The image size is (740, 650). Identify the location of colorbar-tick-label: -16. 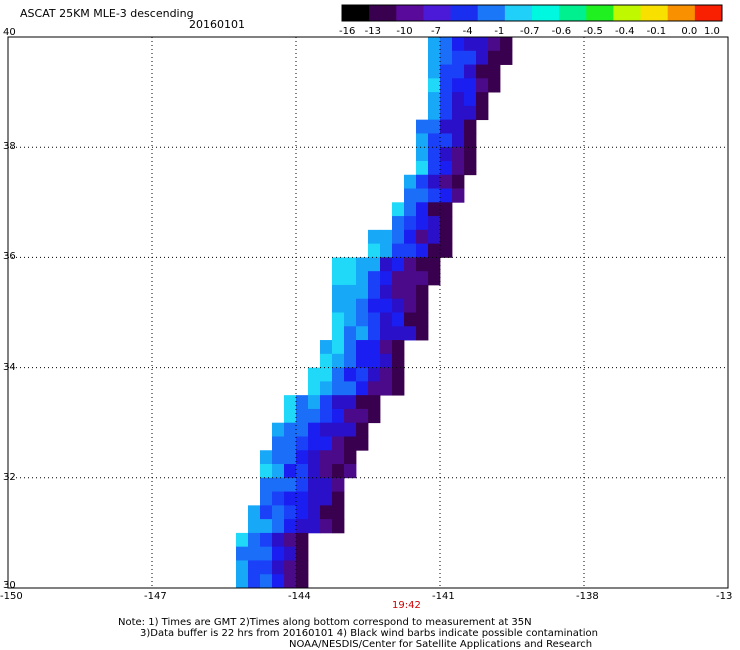
(347, 31).